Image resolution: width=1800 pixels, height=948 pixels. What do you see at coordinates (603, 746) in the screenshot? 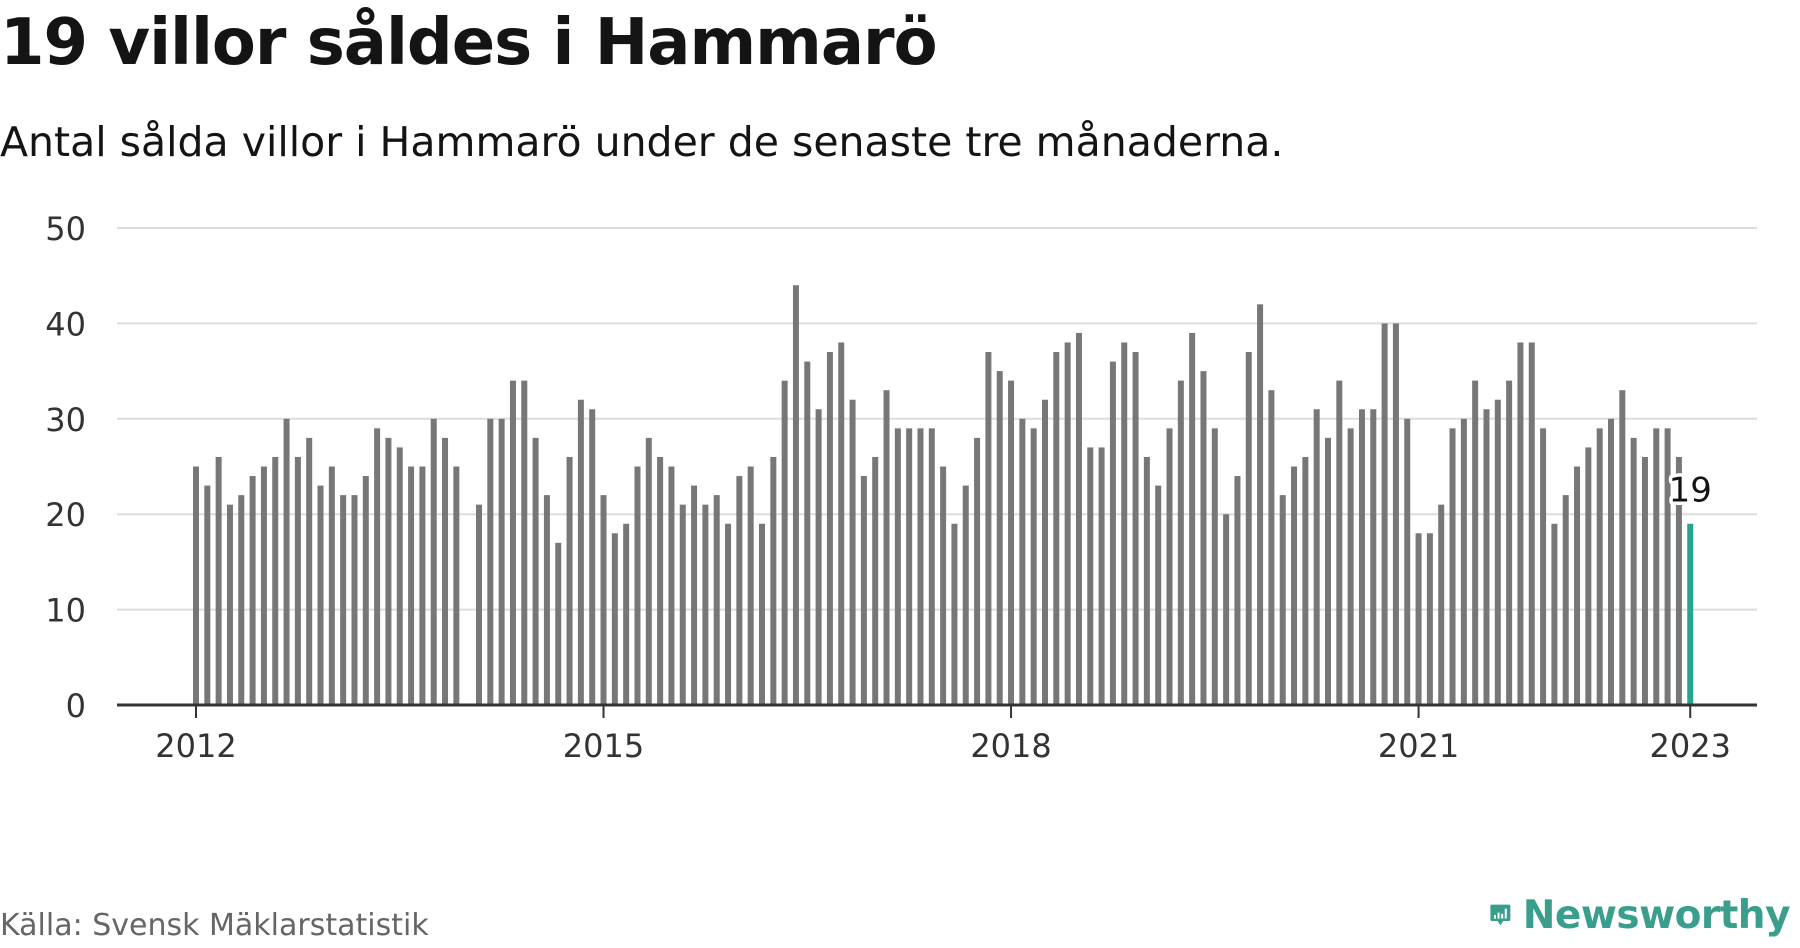
I see `x-tick-label: 2015` at bounding box center [603, 746].